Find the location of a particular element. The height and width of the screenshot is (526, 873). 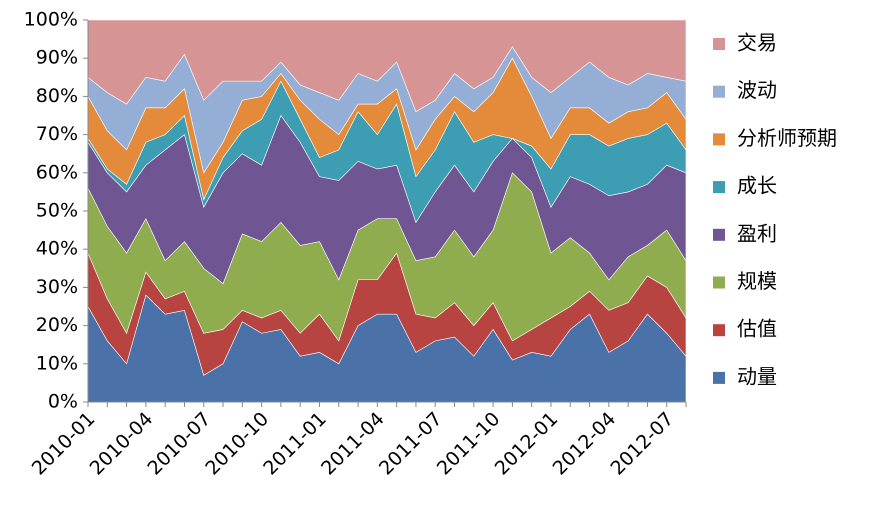

area is located at coordinates (387, 66).